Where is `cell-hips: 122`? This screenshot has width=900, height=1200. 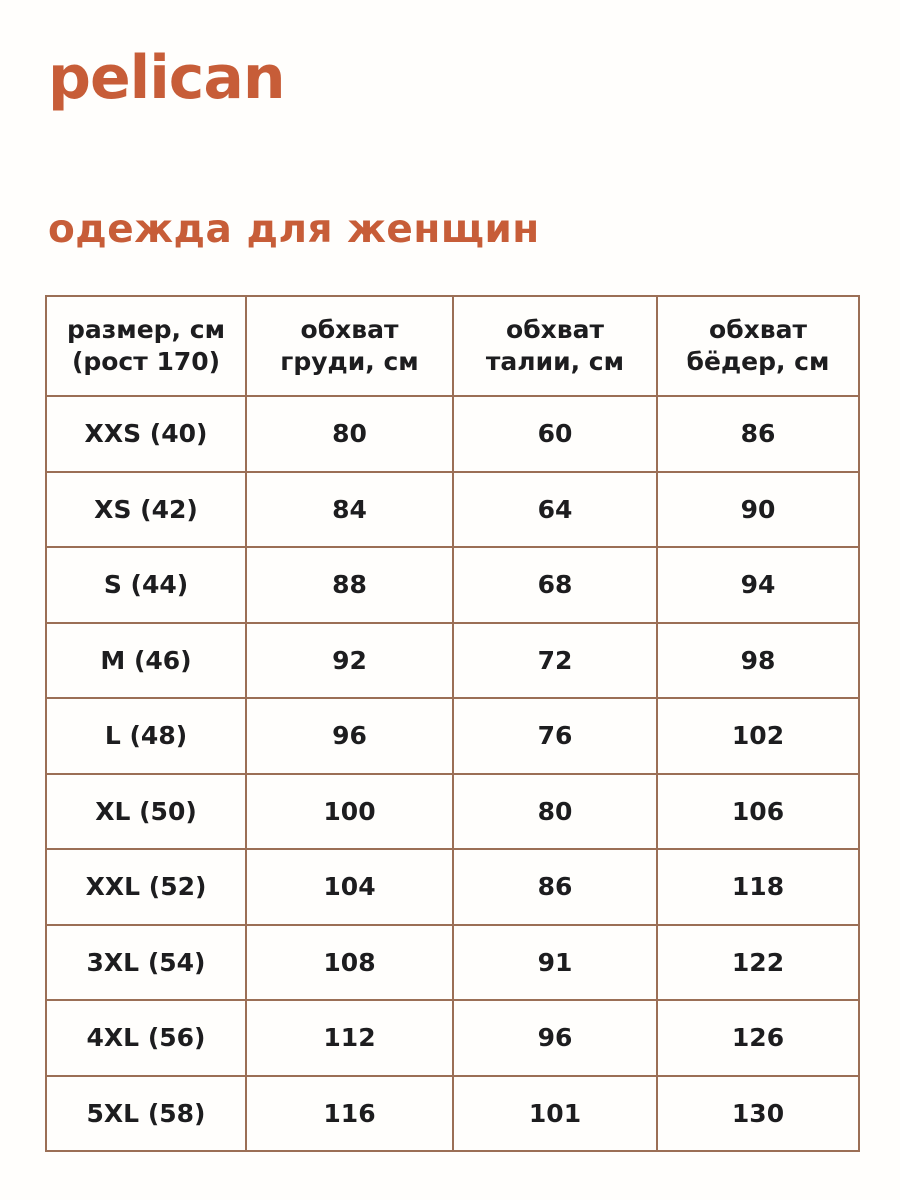 cell-hips: 122 is located at coordinates (758, 962).